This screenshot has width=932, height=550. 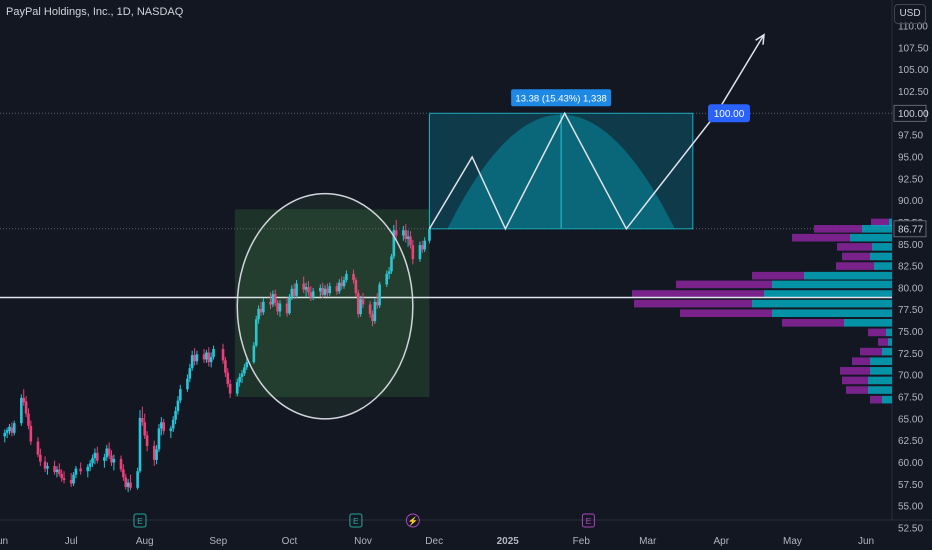 I want to click on y-tick-label: 90.00, so click(x=910, y=201).